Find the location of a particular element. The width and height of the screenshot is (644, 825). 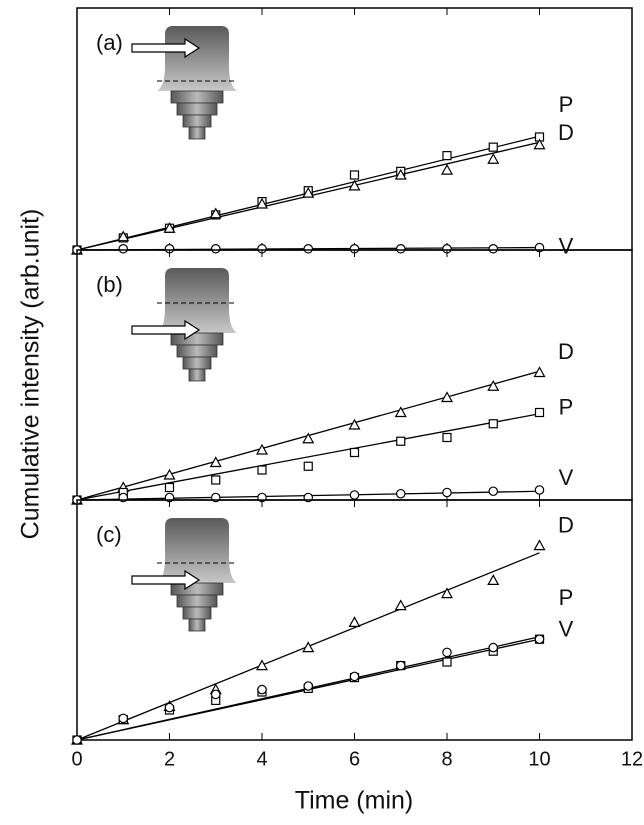

x-tick-label: 8 is located at coordinates (446, 759).